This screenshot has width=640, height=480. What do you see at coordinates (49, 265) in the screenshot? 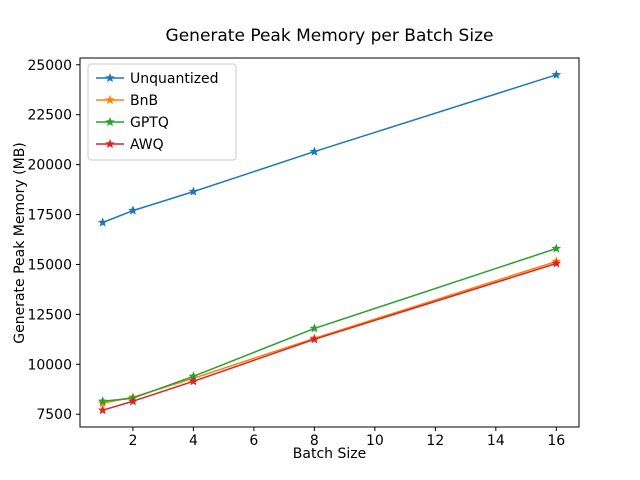
I see `y-tick-label: 15000` at bounding box center [49, 265].